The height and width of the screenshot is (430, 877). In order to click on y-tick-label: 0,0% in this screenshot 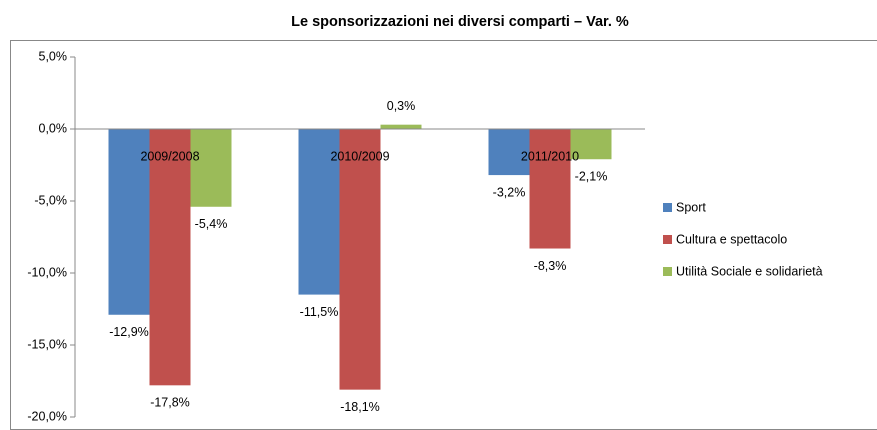, I will do `click(53, 128)`.